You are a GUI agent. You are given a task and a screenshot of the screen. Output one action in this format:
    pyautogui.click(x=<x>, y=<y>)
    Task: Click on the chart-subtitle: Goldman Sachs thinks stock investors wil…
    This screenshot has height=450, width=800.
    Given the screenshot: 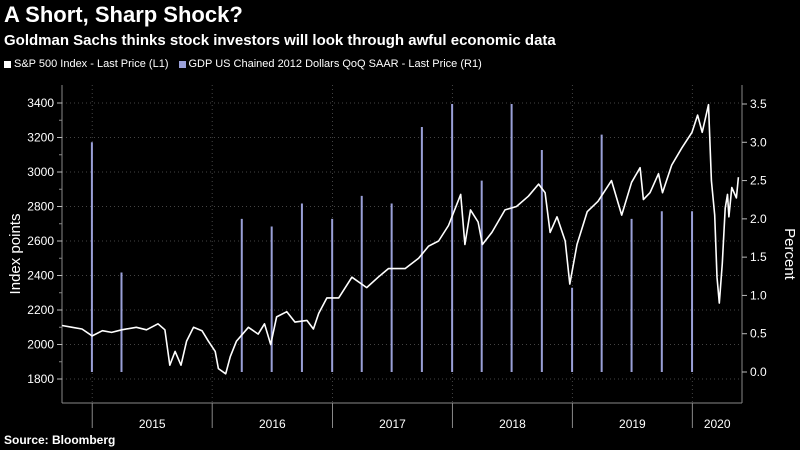 What is the action you would take?
    pyautogui.click(x=280, y=40)
    